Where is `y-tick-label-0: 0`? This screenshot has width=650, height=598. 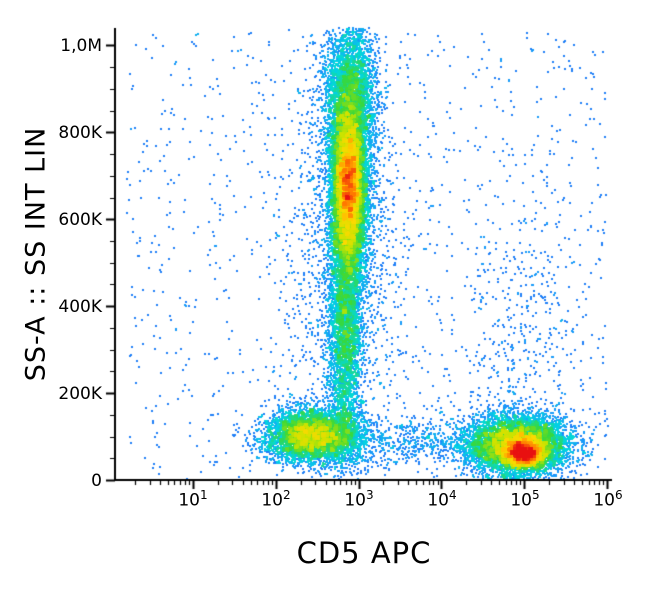 y-tick-label-0: 0 is located at coordinates (96, 481).